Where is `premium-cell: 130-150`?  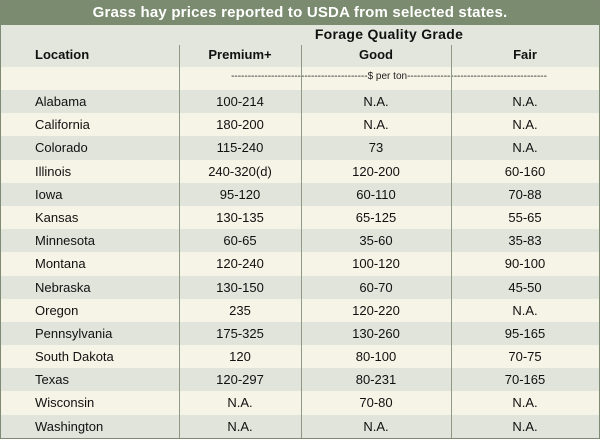
premium-cell: 130-150 is located at coordinates (240, 287).